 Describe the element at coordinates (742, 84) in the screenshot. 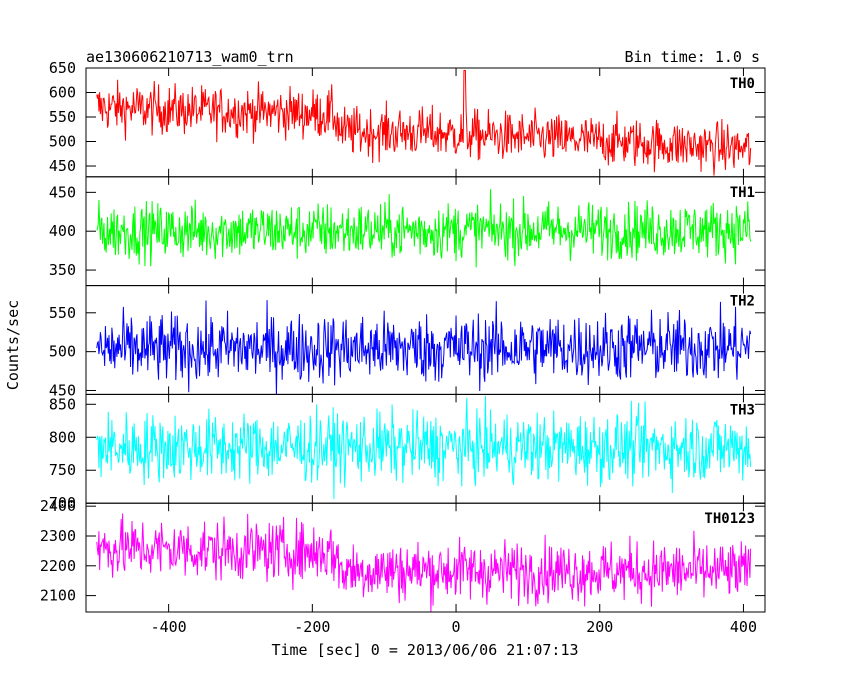

I see `panel-label-th0: TH0` at that location.